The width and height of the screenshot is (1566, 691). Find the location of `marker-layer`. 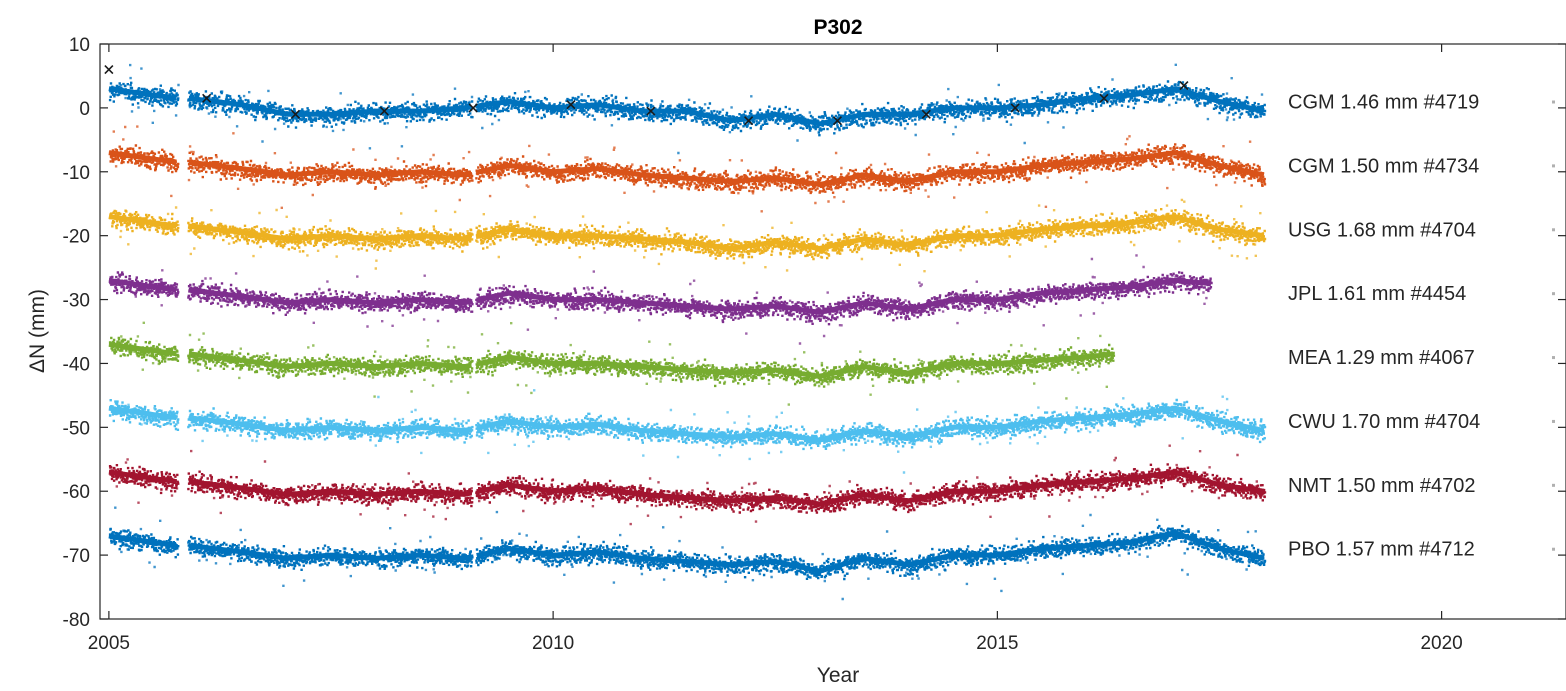

marker-layer is located at coordinates (646, 95).